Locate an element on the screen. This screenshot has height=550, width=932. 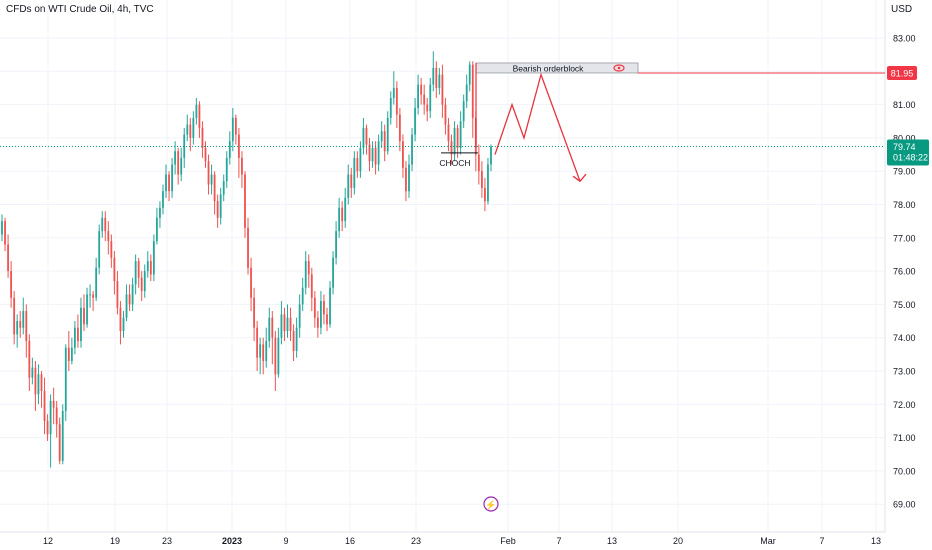
orderblock-label: Bearish orderblock is located at coordinates (549, 68).